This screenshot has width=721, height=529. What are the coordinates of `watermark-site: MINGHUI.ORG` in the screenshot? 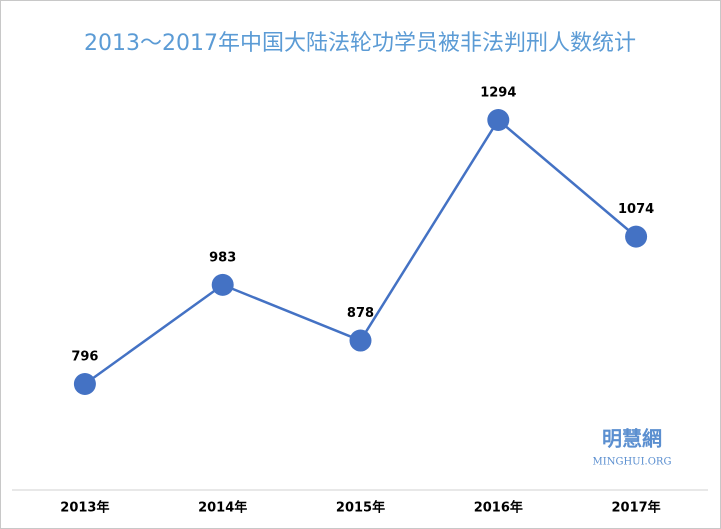 It's located at (632, 462).